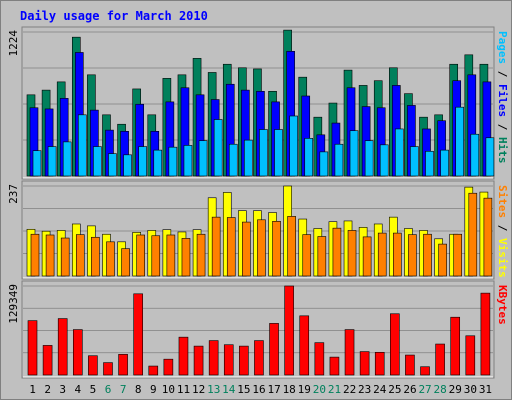 This screenshot has height=404, width=512. Describe the element at coordinates (440, 389) in the screenshot. I see `x-tick-label-day-28: 28` at that location.